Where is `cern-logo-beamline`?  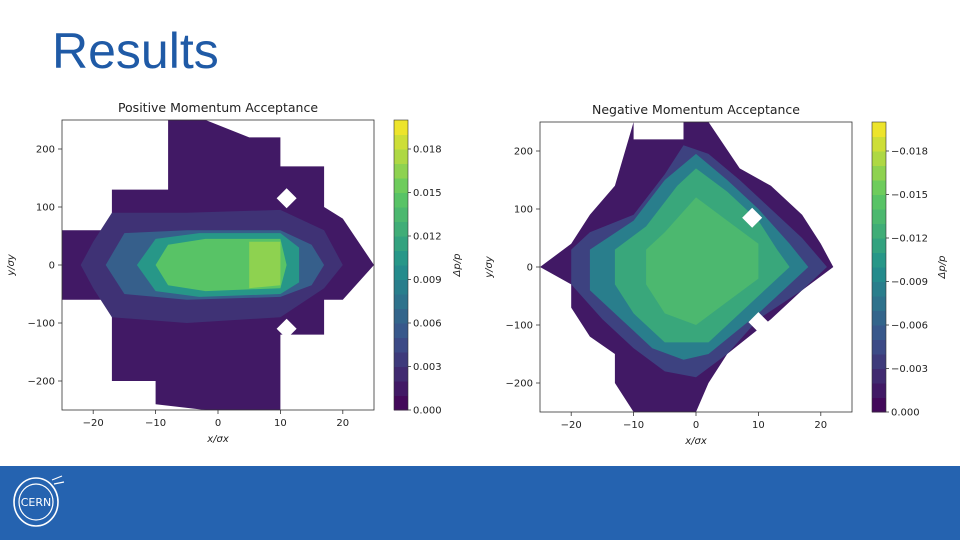 cern-logo-beamline is located at coordinates (58, 480).